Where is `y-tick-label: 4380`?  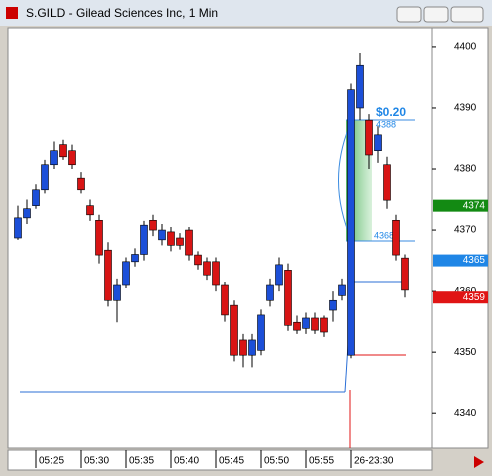 y-tick-label: 4380 is located at coordinates (465, 169).